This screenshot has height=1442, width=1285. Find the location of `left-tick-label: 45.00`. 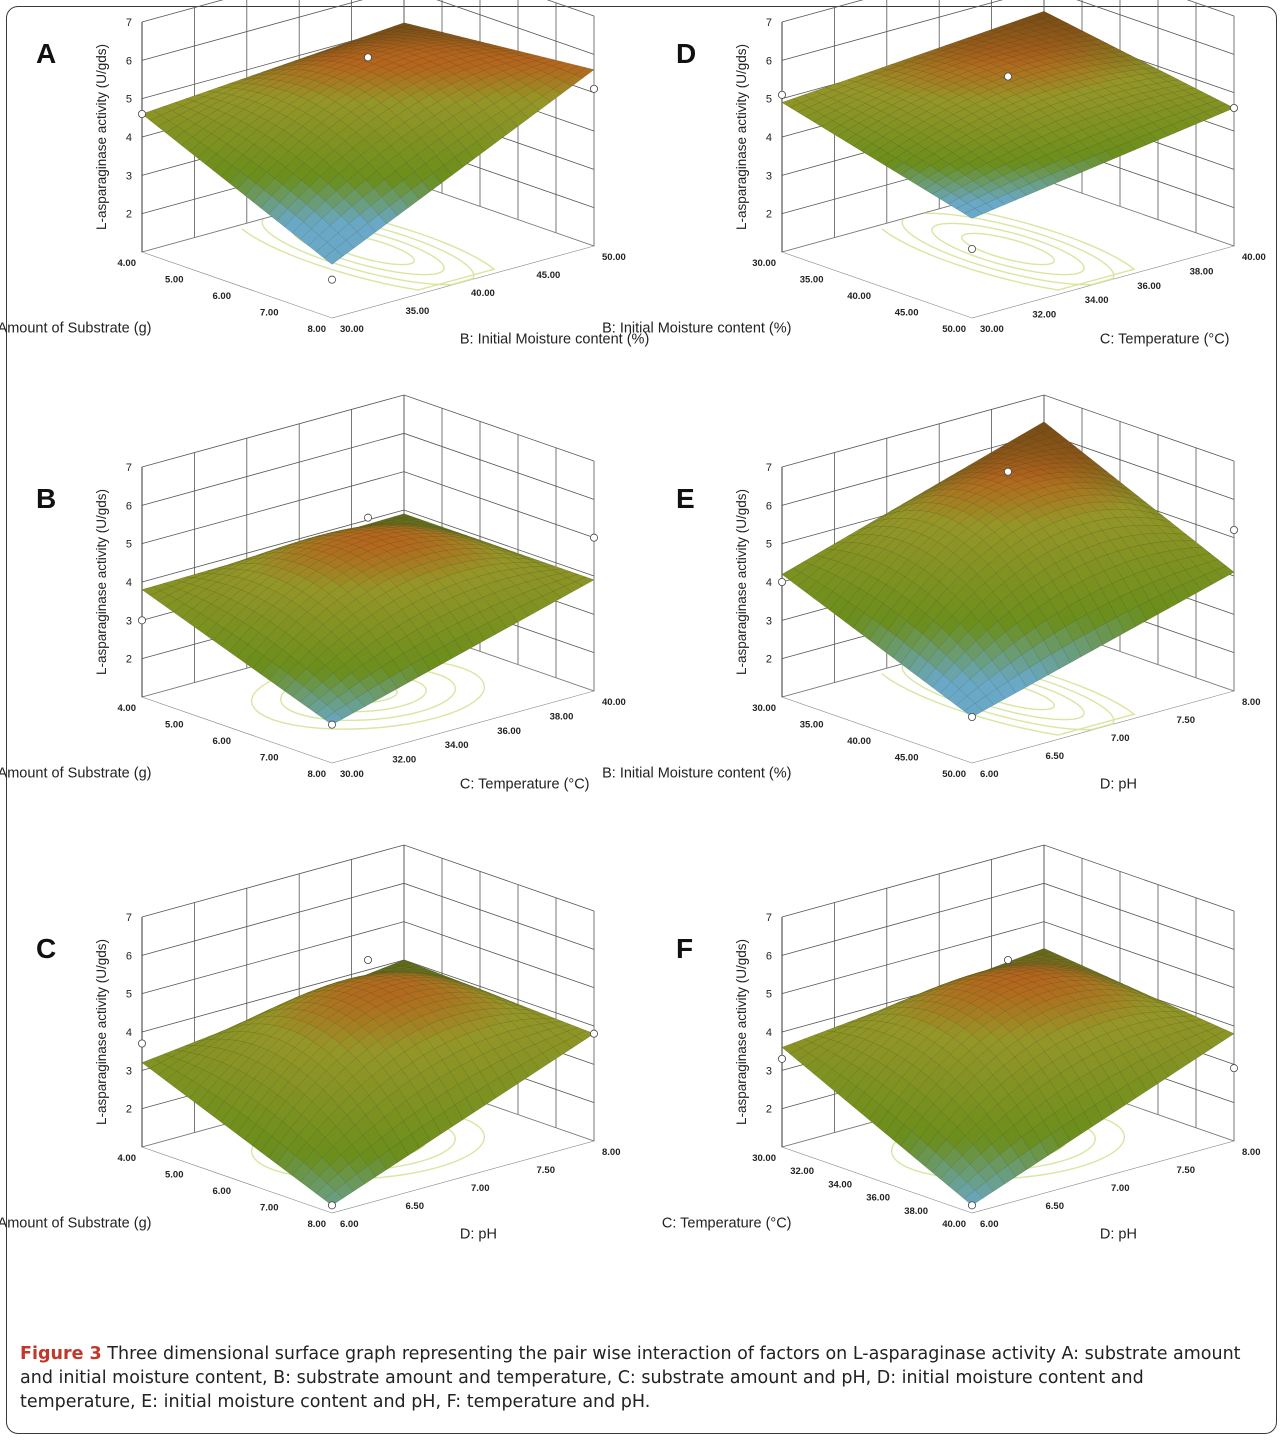

left-tick-label: 45.00 is located at coordinates (907, 758).